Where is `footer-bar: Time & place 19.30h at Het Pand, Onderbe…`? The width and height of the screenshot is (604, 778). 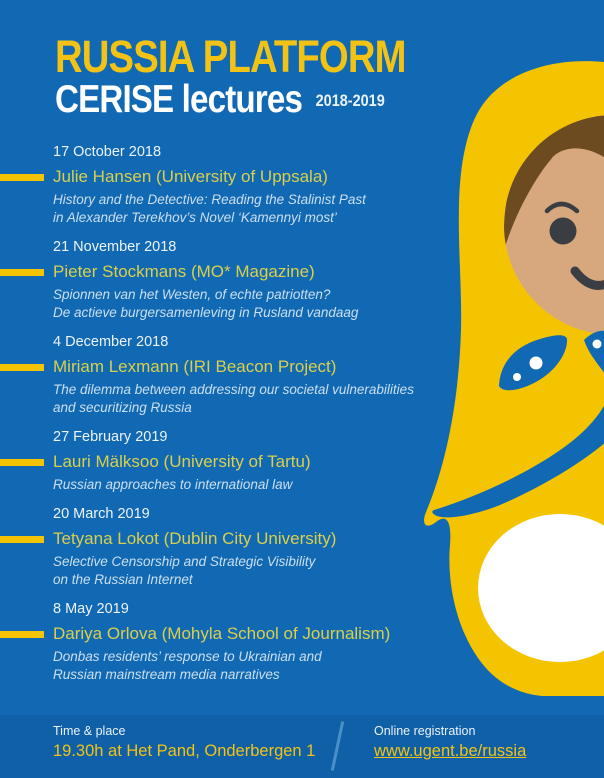 footer-bar: Time & place 19.30h at Het Pand, Onderbe… is located at coordinates (302, 746).